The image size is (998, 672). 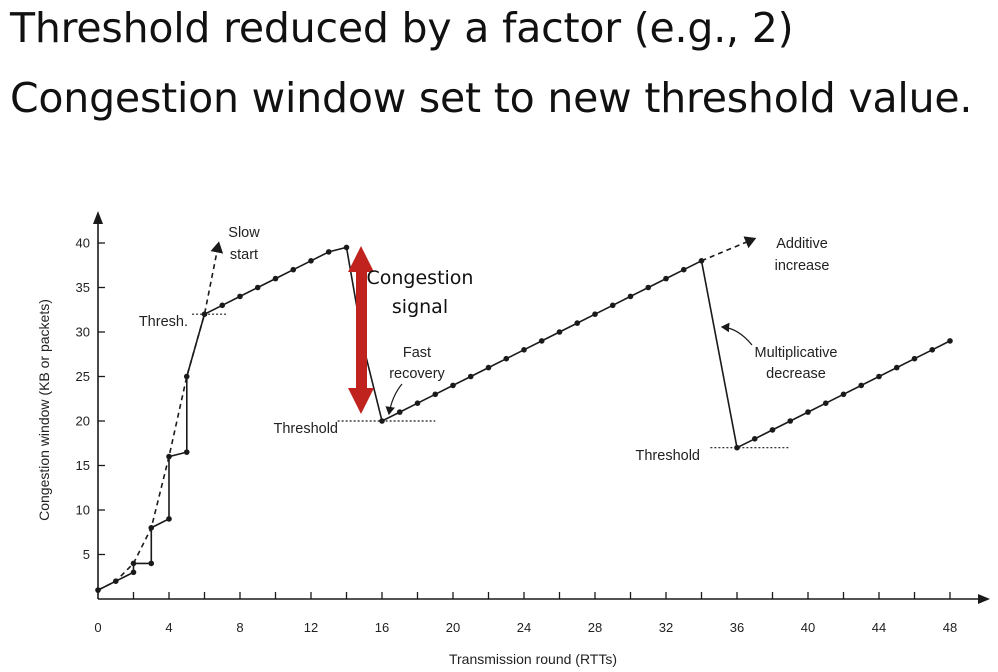 What do you see at coordinates (168, 627) in the screenshot?
I see `x-tick-label: 4` at bounding box center [168, 627].